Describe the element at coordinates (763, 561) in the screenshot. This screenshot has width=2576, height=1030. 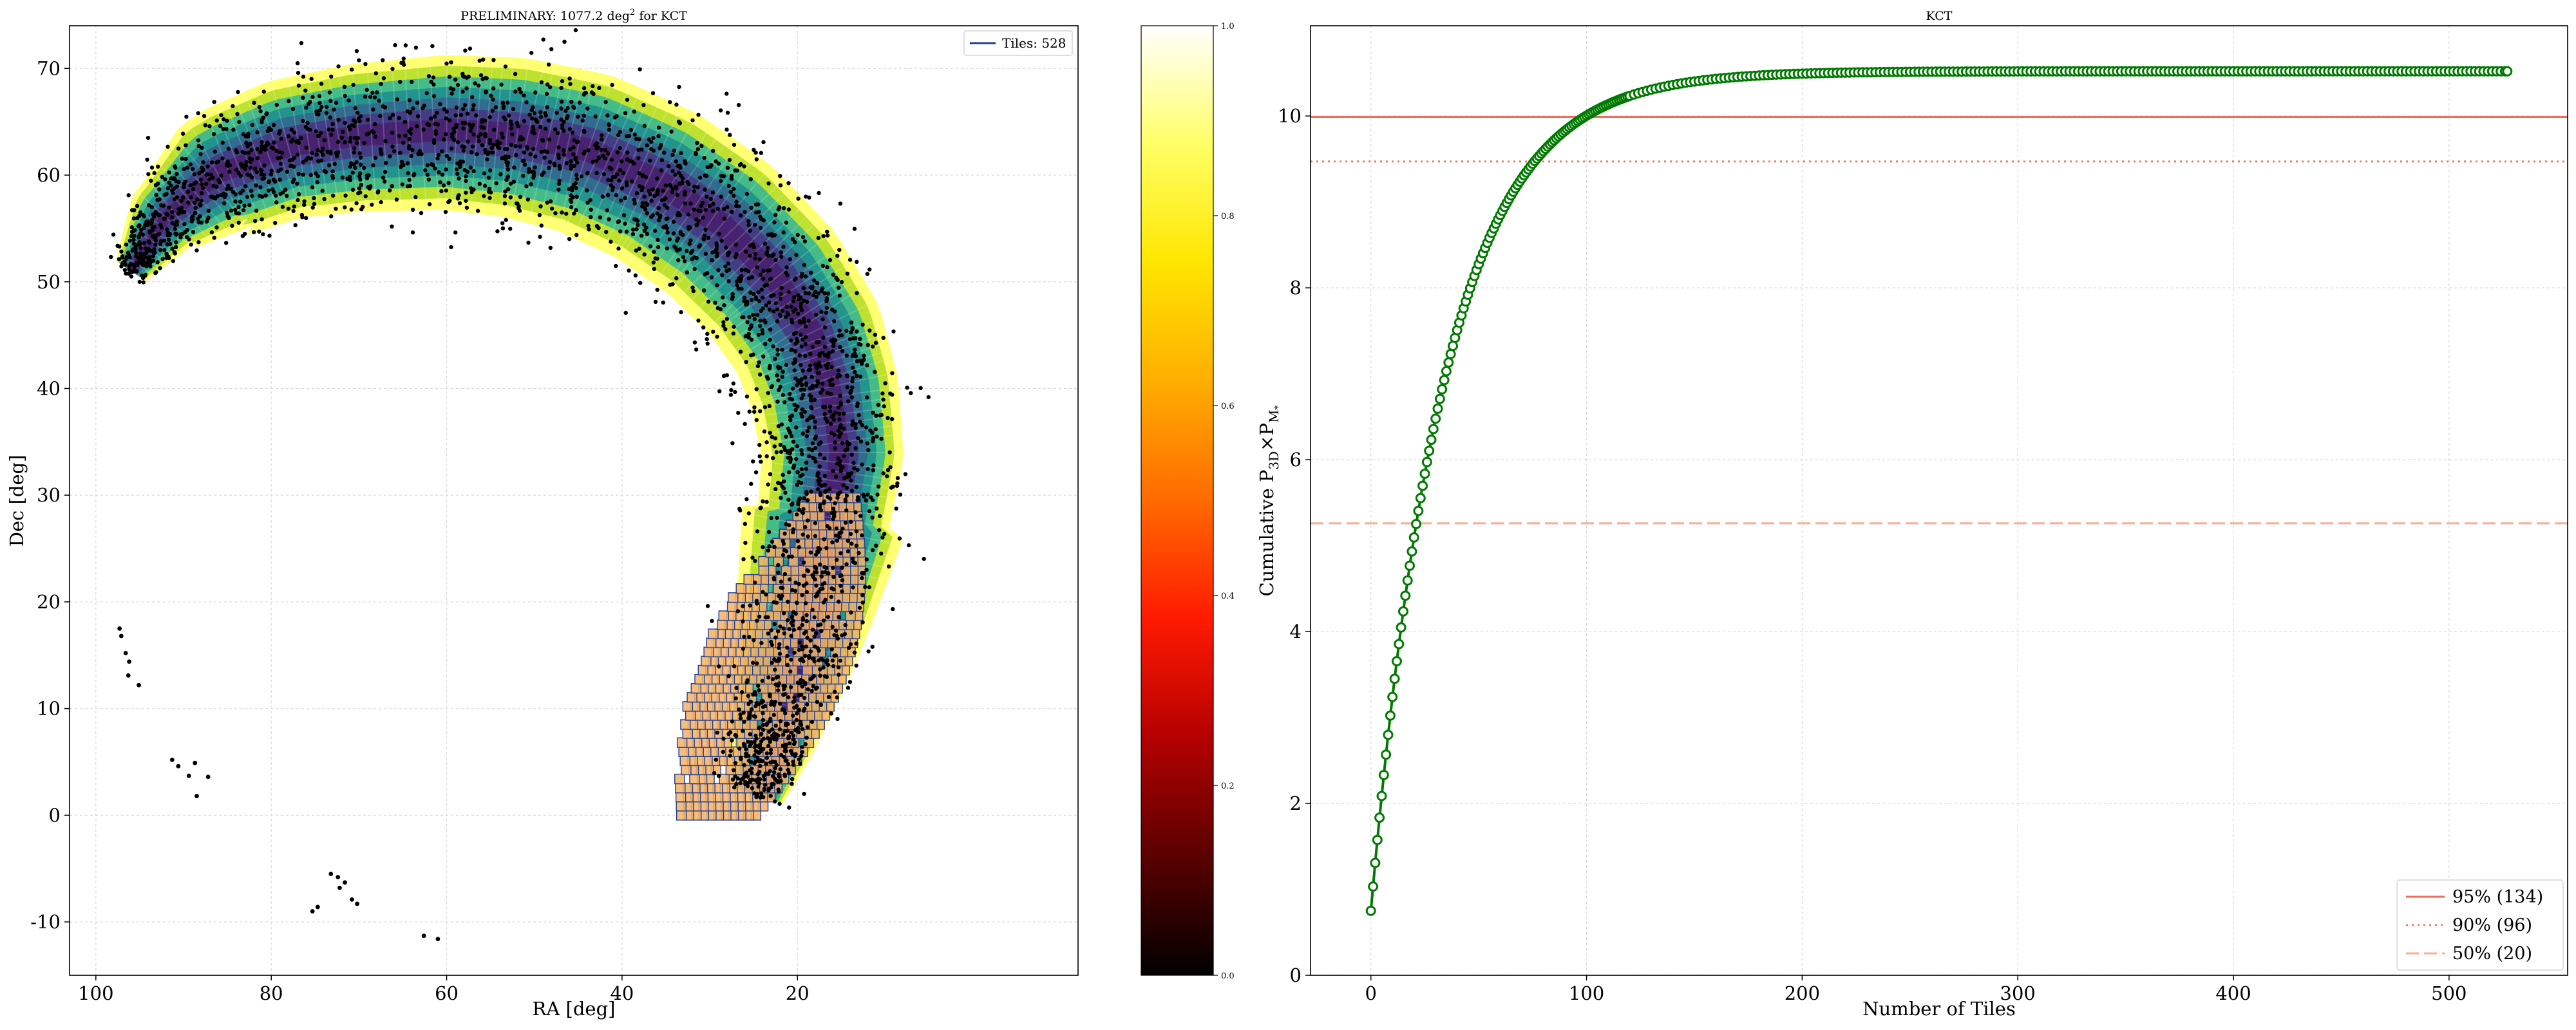
I see `tile` at that location.